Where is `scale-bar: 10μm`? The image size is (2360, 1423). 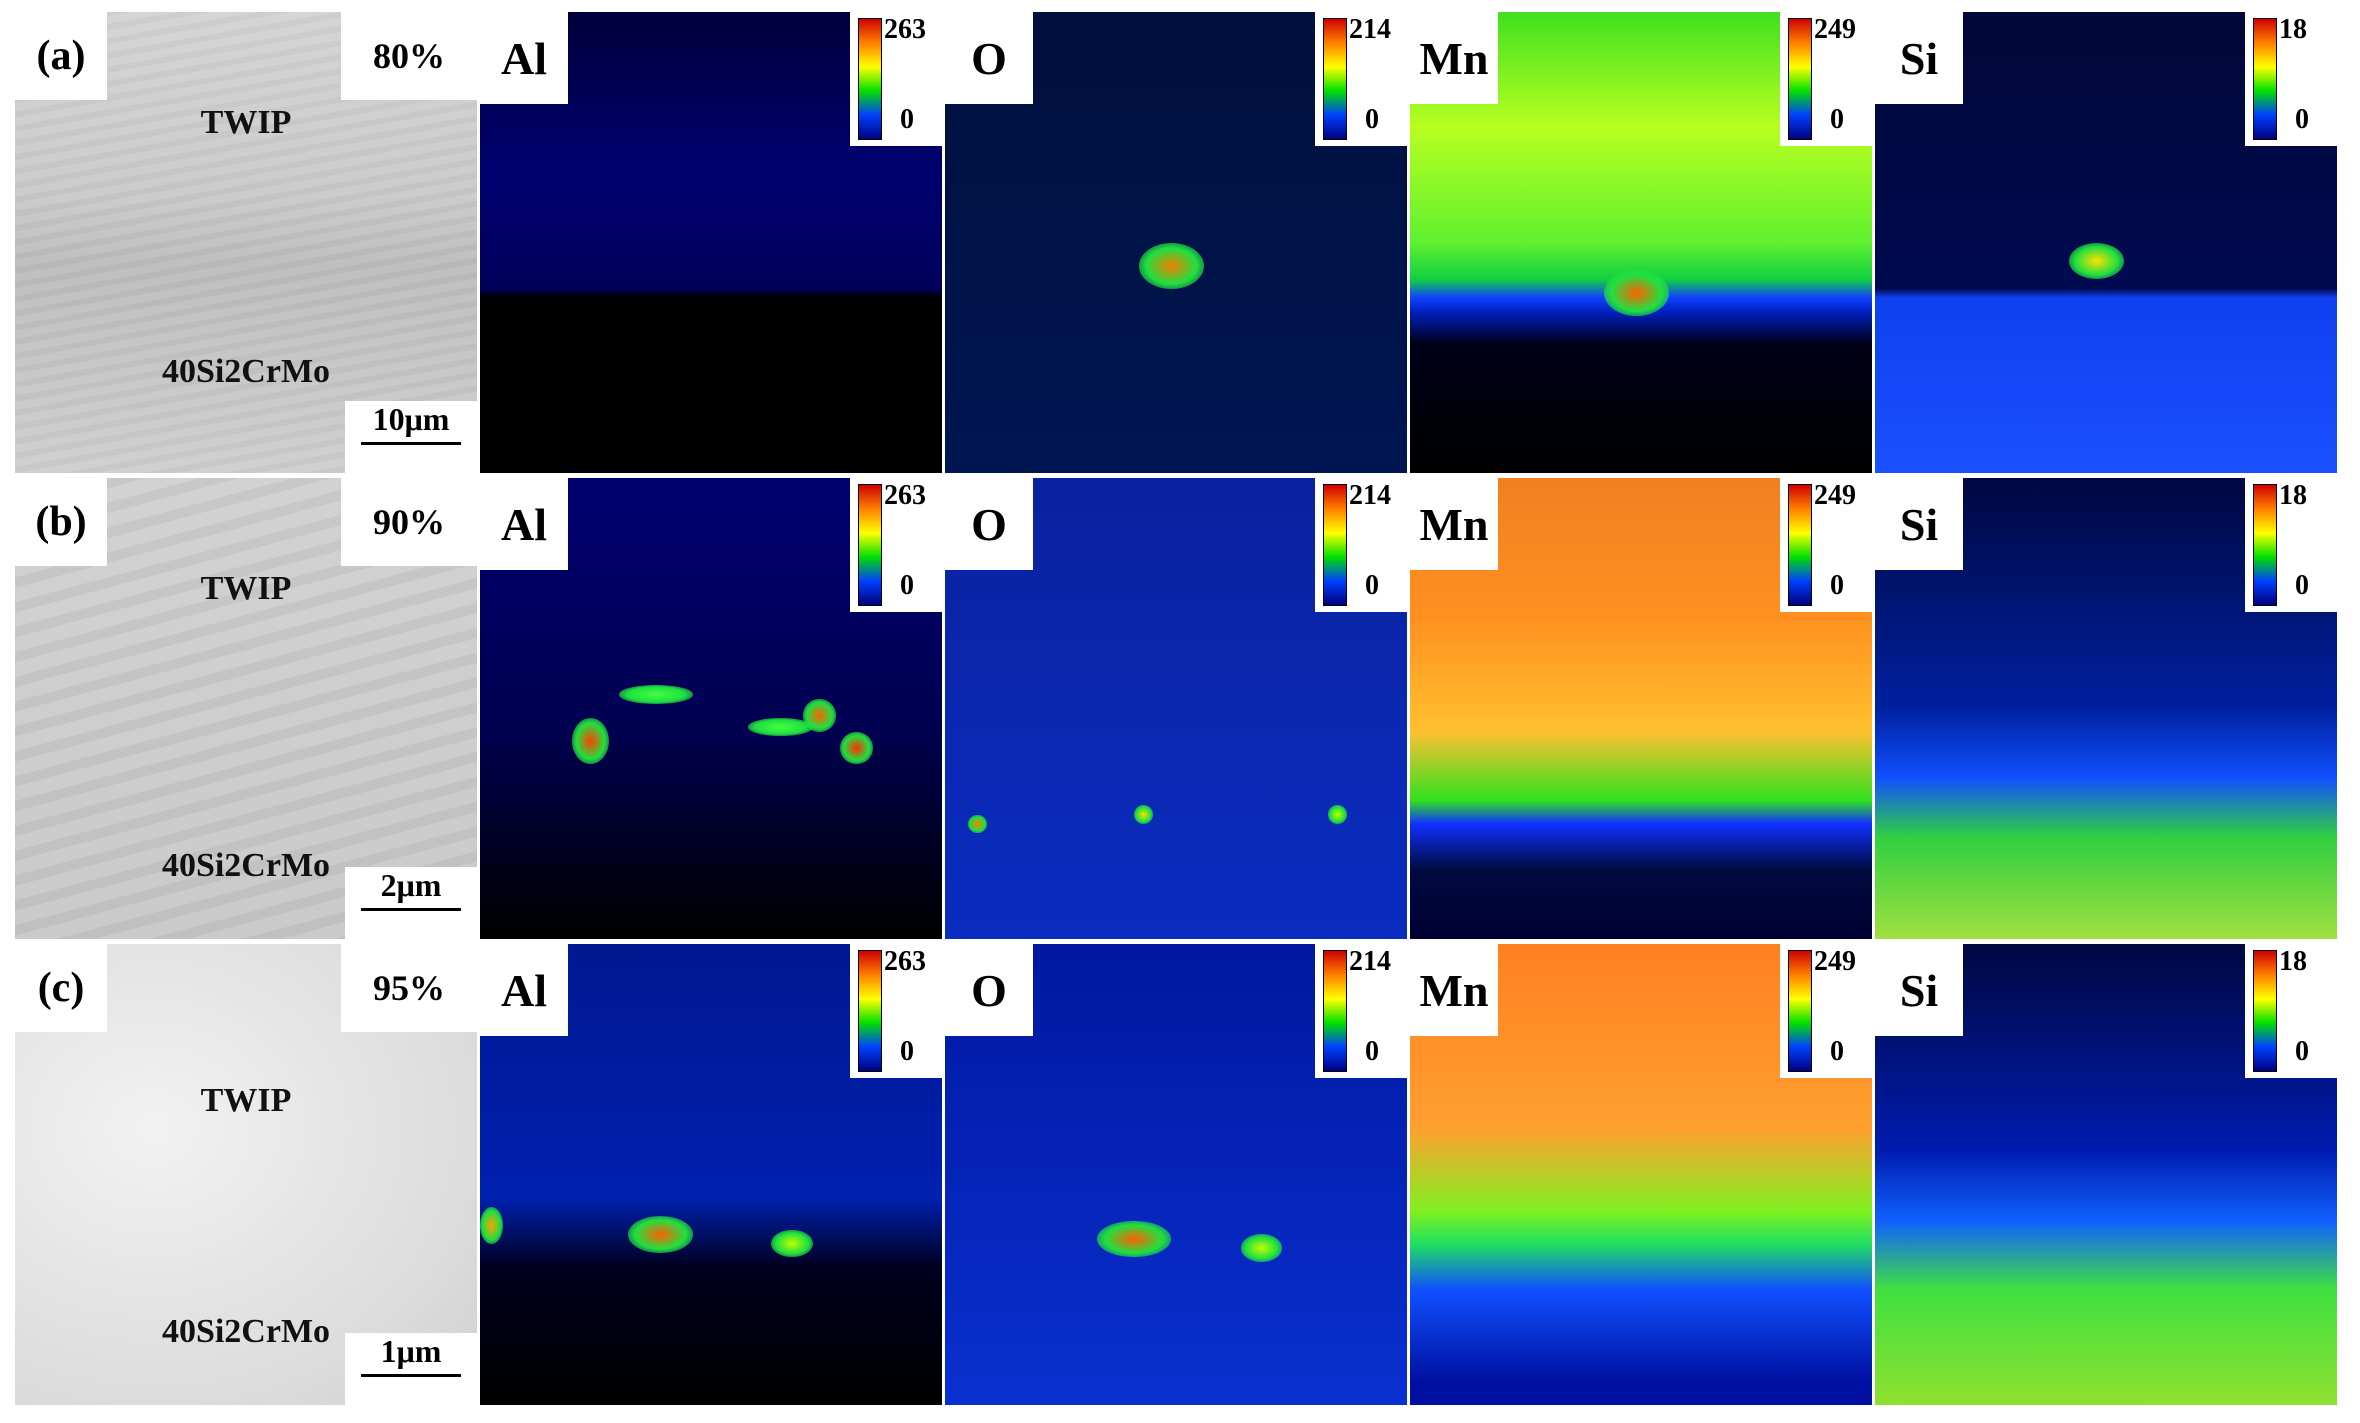 scale-bar: 10μm is located at coordinates (411, 437).